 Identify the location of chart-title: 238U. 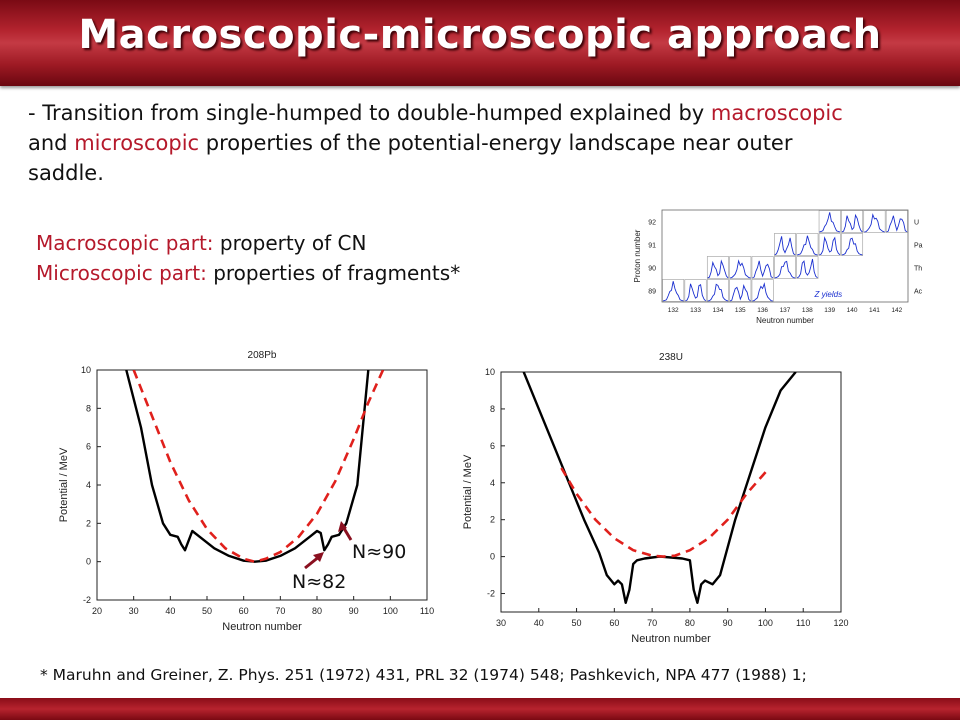
(671, 357).